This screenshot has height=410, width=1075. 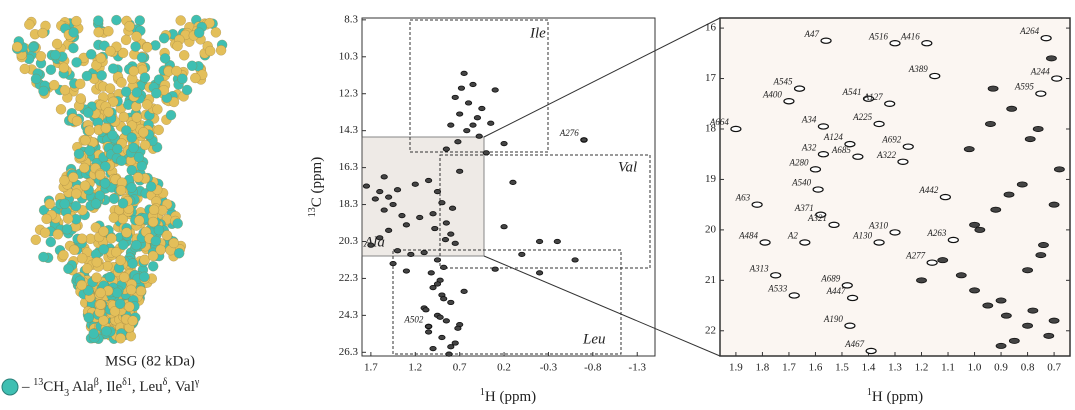 I want to click on y-tick-label: 18.3, so click(x=349, y=204).